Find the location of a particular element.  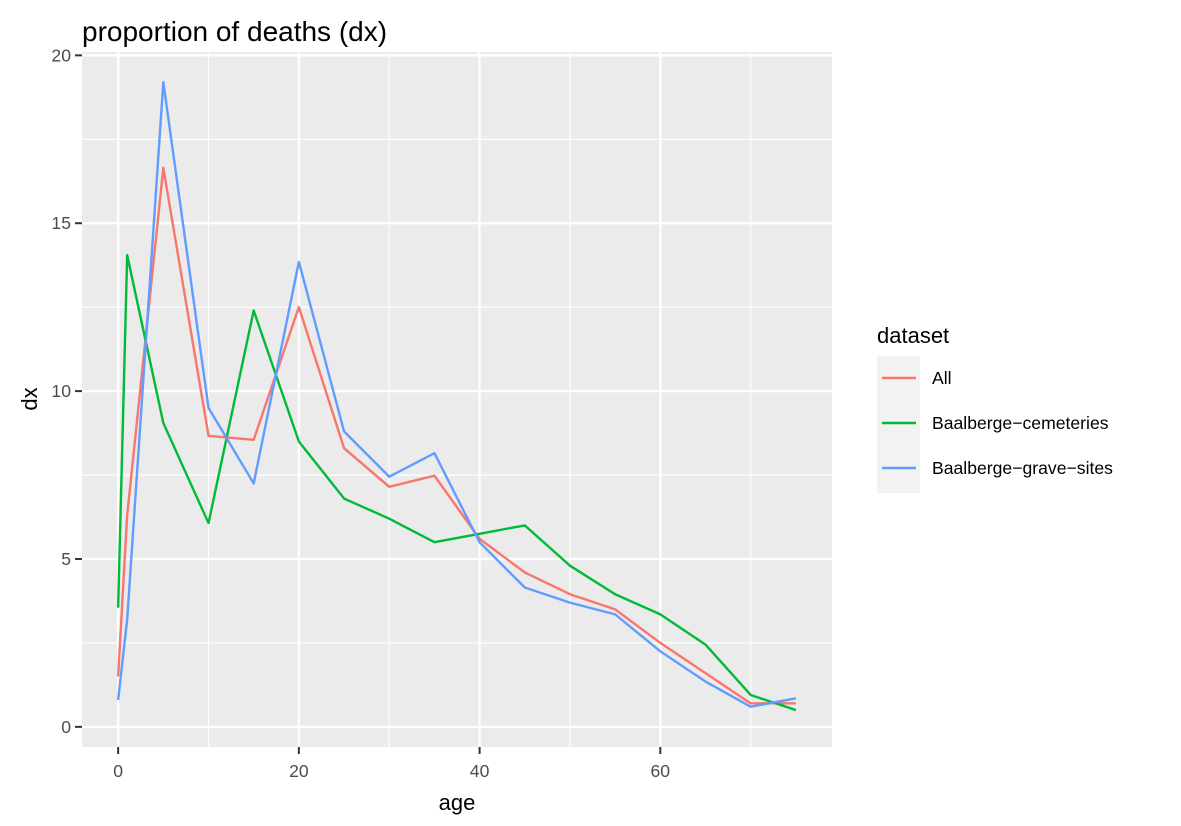

x-tick-label: 20 is located at coordinates (299, 771).